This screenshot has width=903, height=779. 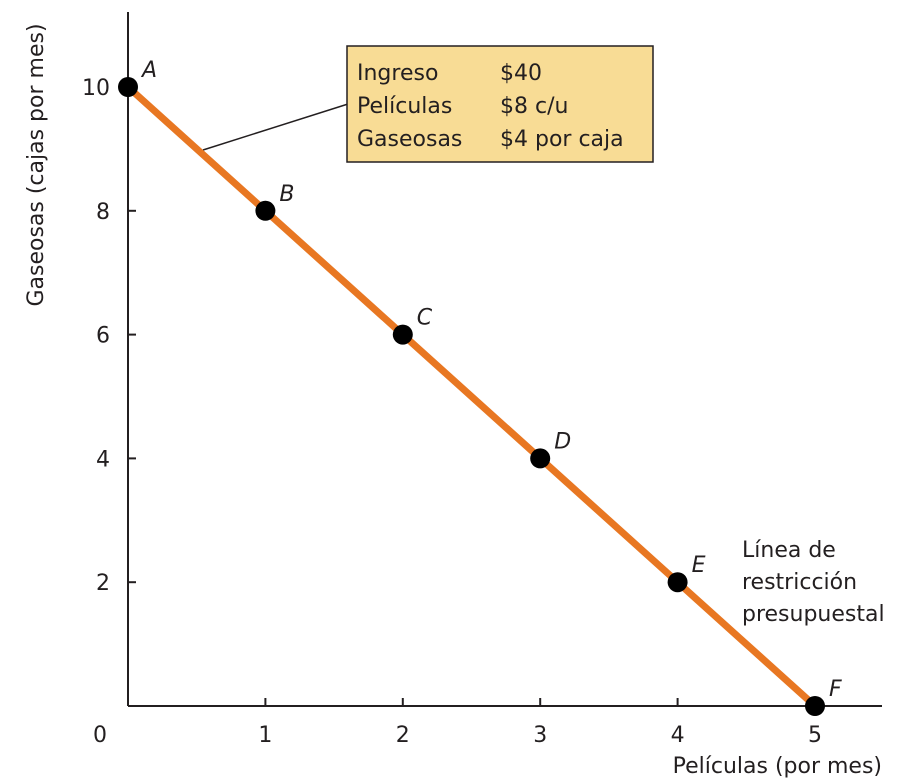 What do you see at coordinates (521, 73) in the screenshot?
I see `legend-income-value: $40` at bounding box center [521, 73].